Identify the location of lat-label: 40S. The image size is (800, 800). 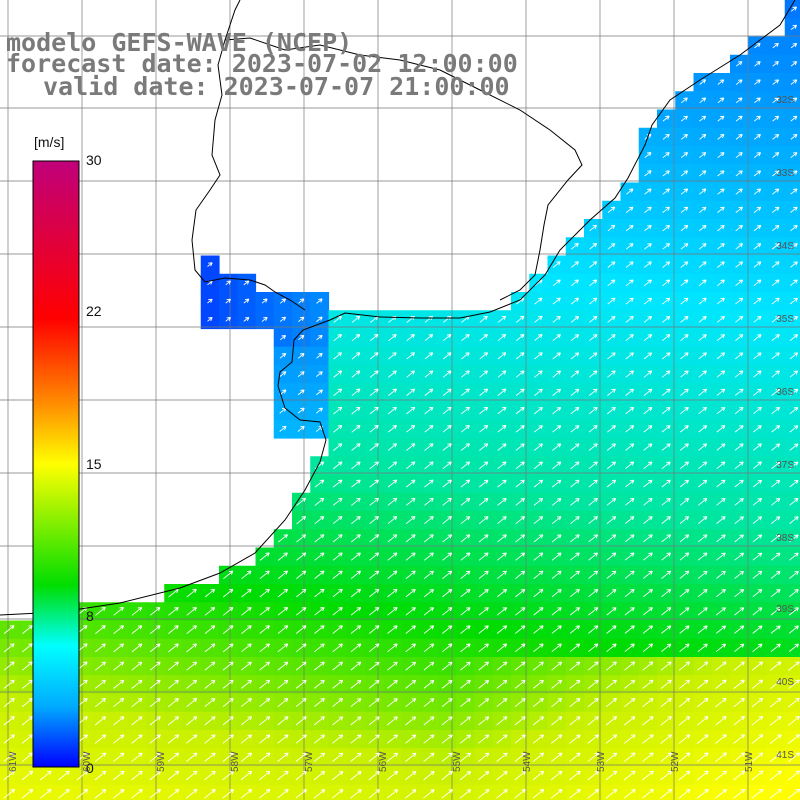
(785, 682).